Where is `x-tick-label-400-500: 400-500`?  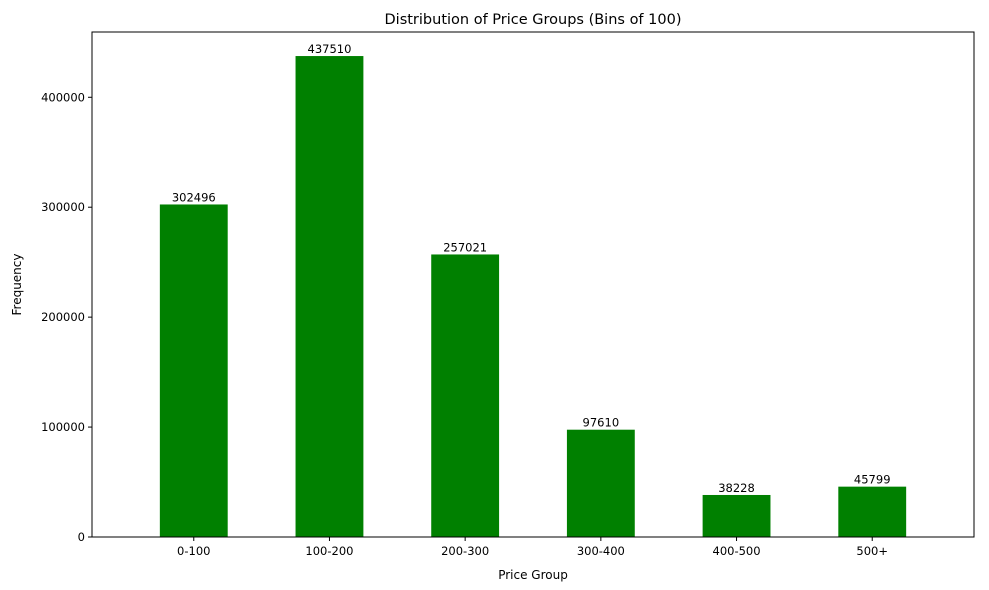
x-tick-label-400-500: 400-500 is located at coordinates (737, 551).